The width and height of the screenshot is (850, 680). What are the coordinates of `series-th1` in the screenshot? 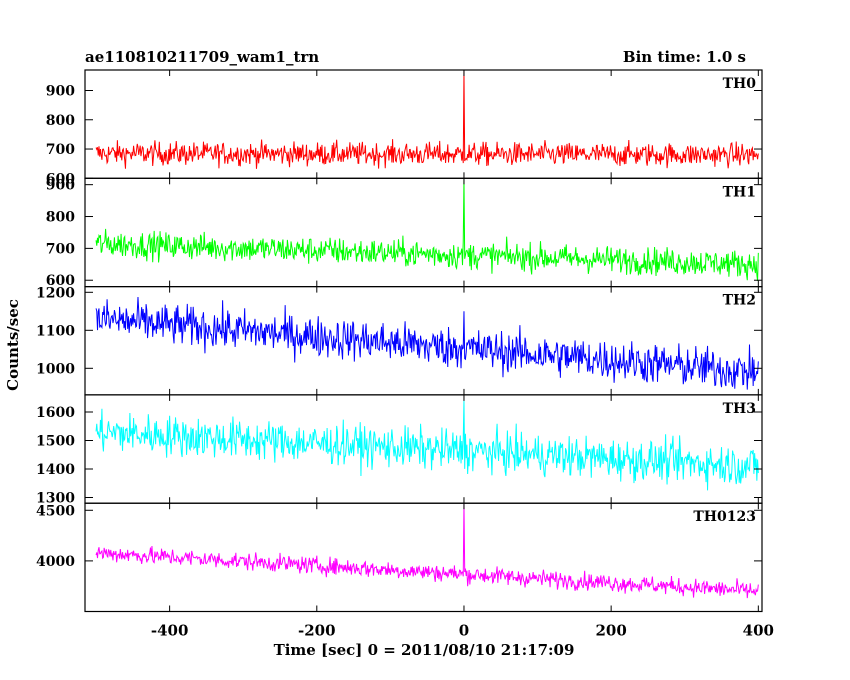 It's located at (427, 230).